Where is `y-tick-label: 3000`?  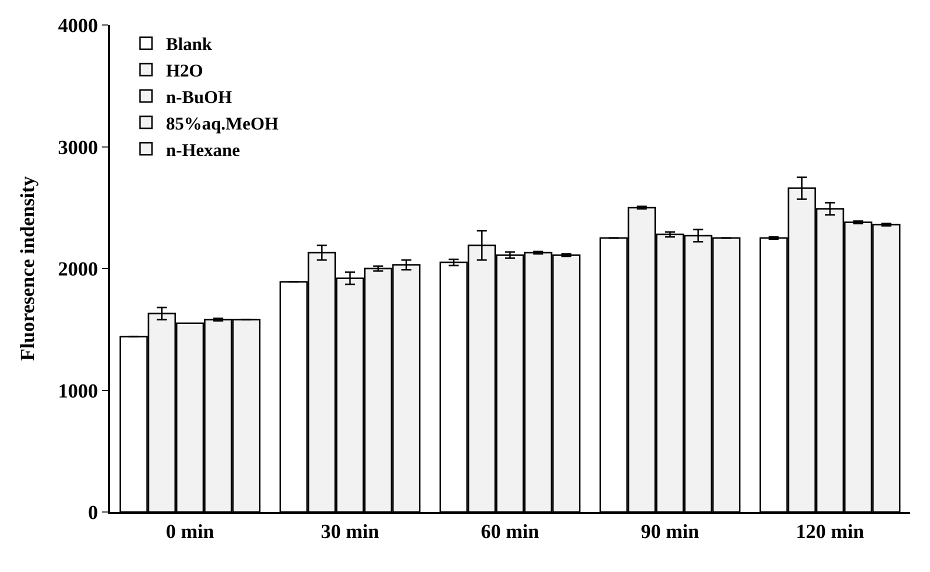
y-tick-label: 3000 is located at coordinates (78, 147).